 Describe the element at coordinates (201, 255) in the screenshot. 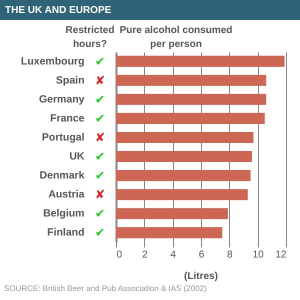

I see `x-tick-label: 6` at that location.